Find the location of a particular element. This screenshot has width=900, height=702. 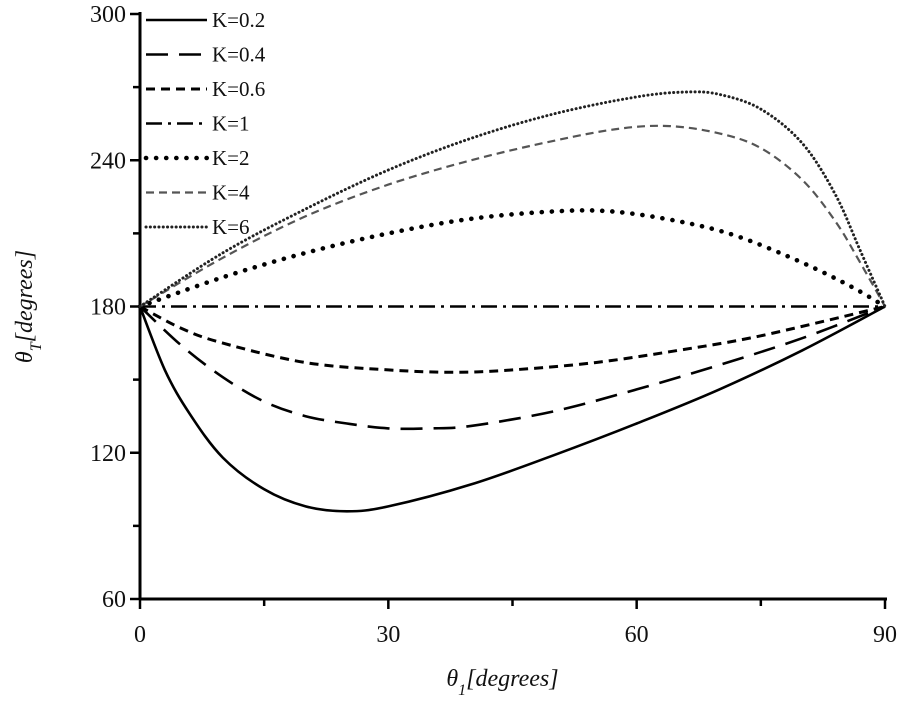

y-tick-label: 240 is located at coordinates (108, 161).